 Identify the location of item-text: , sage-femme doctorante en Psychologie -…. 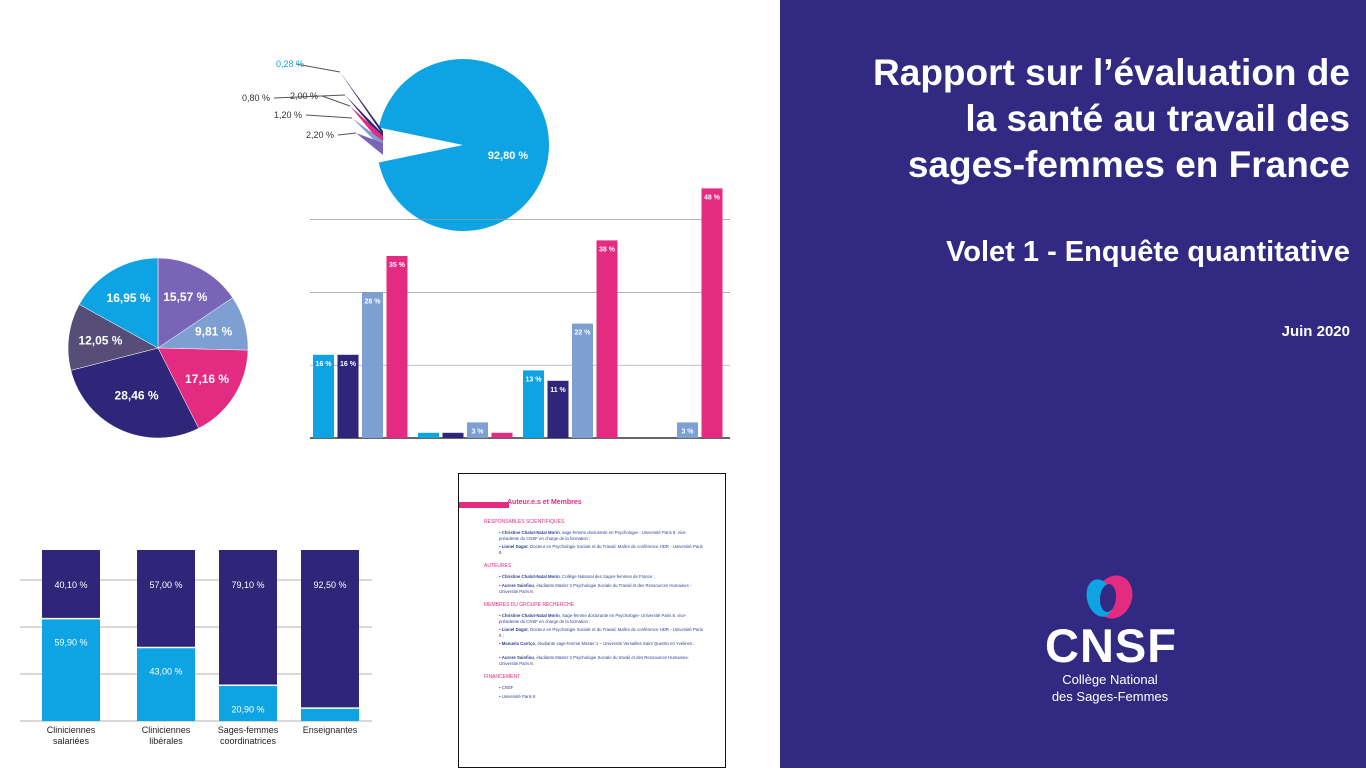
(593, 535).